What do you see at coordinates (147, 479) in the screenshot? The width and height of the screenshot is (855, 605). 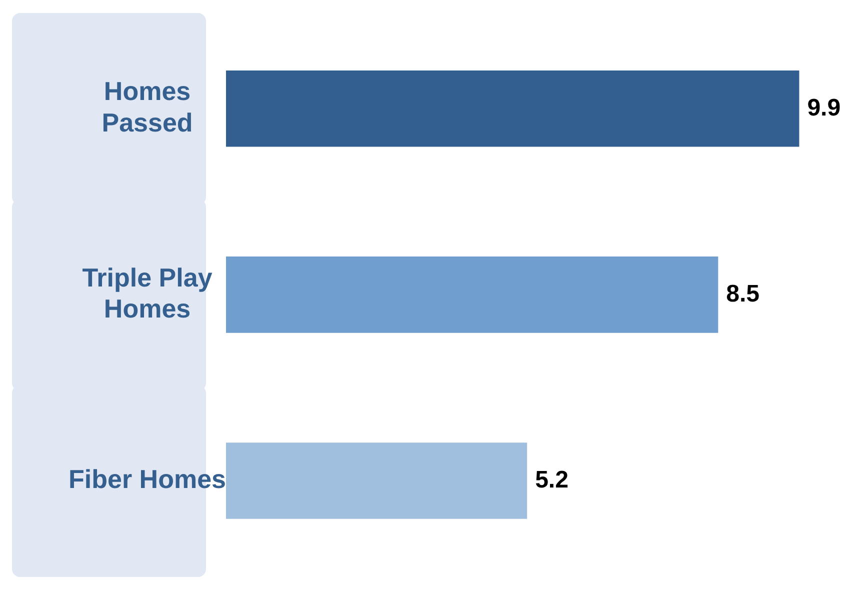 I see `y-tick-label: Fiber Homes` at bounding box center [147, 479].